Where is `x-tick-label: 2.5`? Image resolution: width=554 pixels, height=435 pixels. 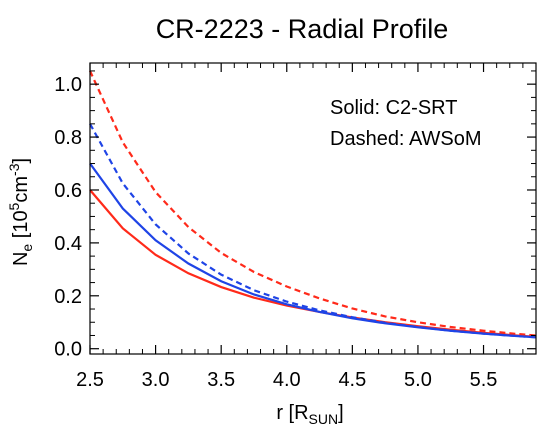 x-tick-label: 2.5 is located at coordinates (90, 380).